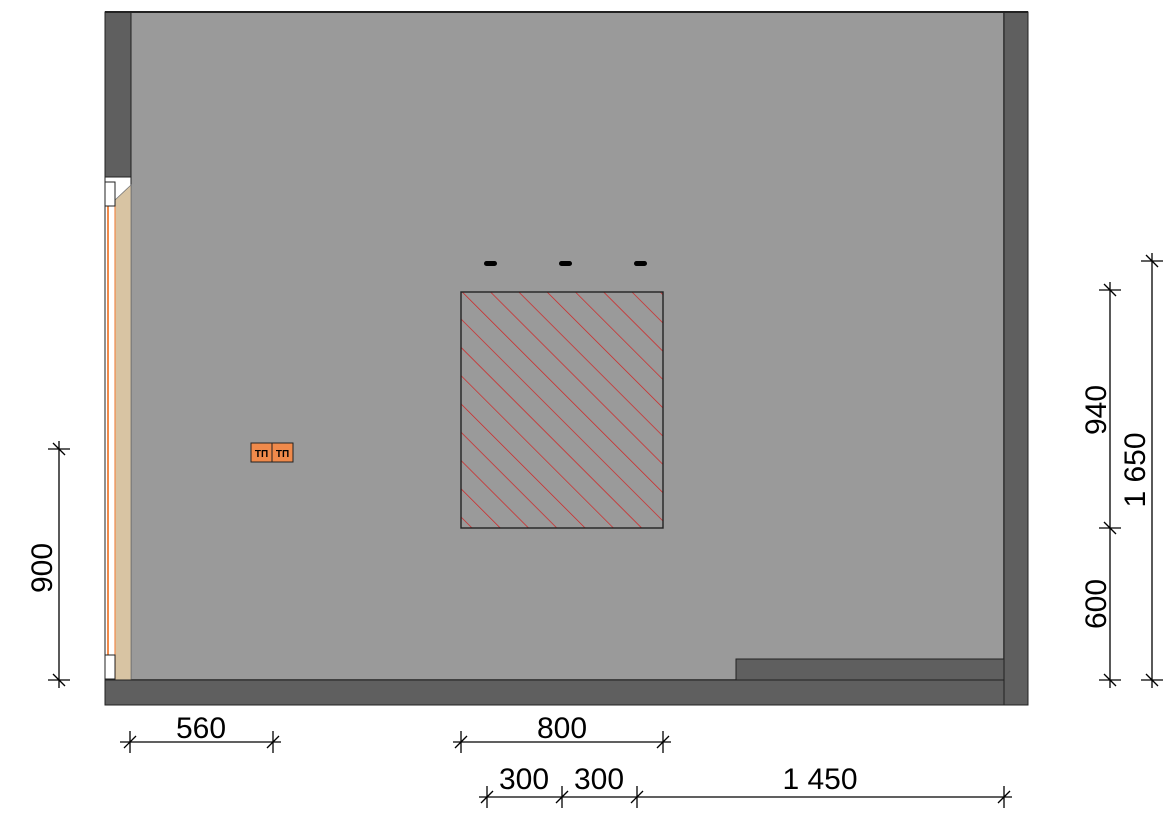  What do you see at coordinates (118, 428) in the screenshot?
I see `window` at bounding box center [118, 428].